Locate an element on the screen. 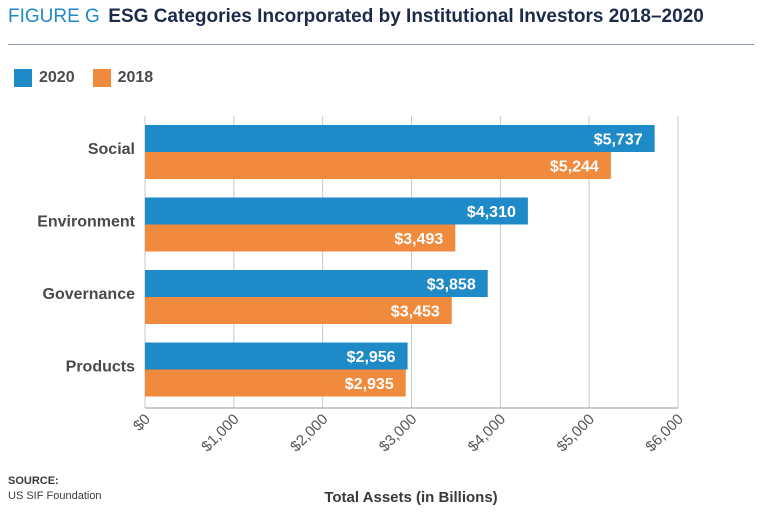 The height and width of the screenshot is (516, 763). data-label-2020-2: $3,858 is located at coordinates (451, 285).